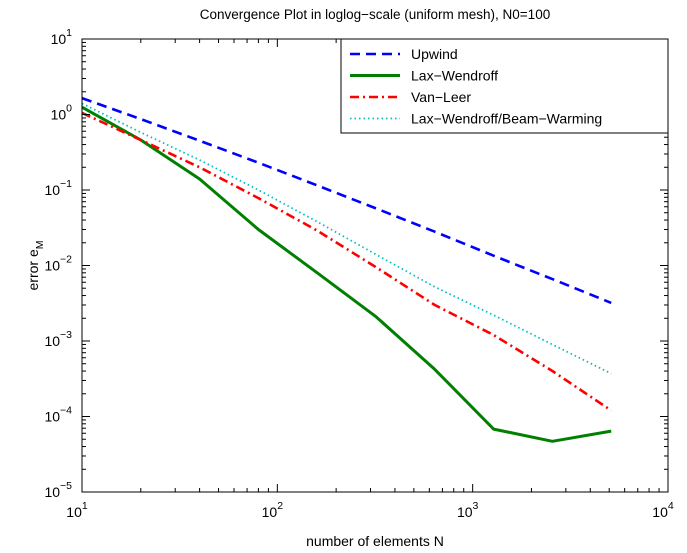  I want to click on y-tick-label: 10⁰, so click(62, 113).